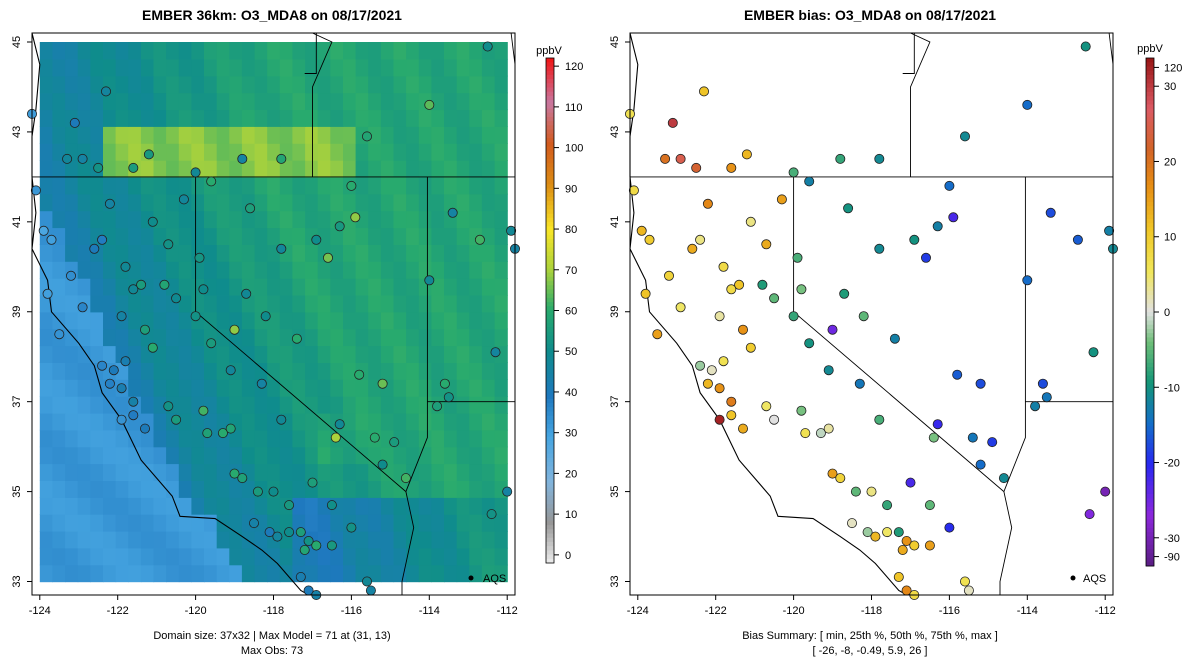  What do you see at coordinates (920, 104) in the screenshot?
I see `state-border` at bounding box center [920, 104].